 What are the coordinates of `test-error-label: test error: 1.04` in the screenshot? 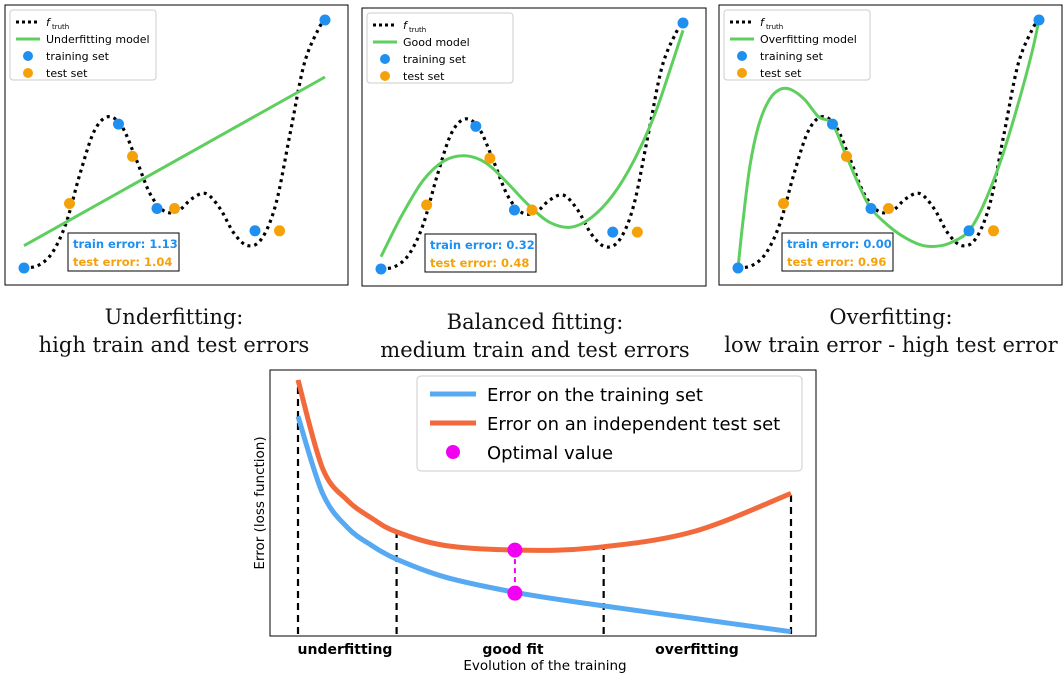 It's located at (122, 262).